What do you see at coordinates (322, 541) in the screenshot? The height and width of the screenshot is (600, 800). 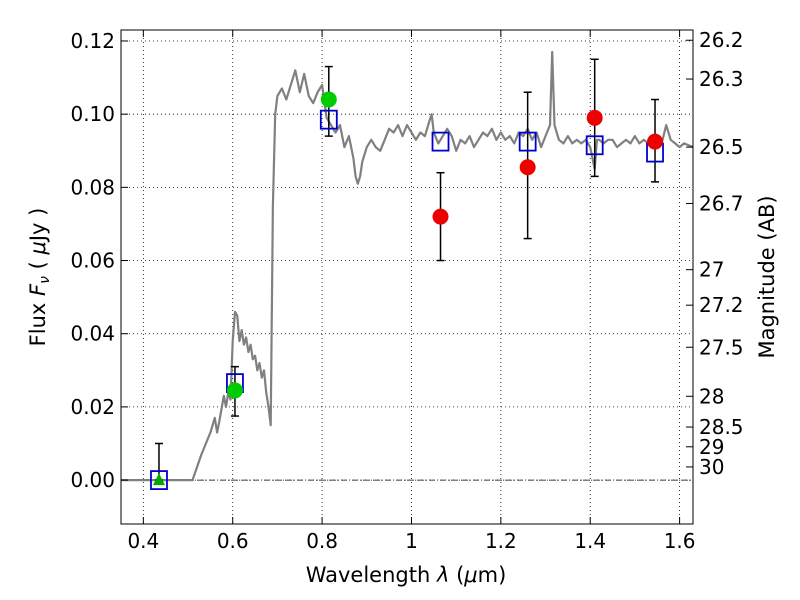 I see `x-tick-label: 0.8` at bounding box center [322, 541].